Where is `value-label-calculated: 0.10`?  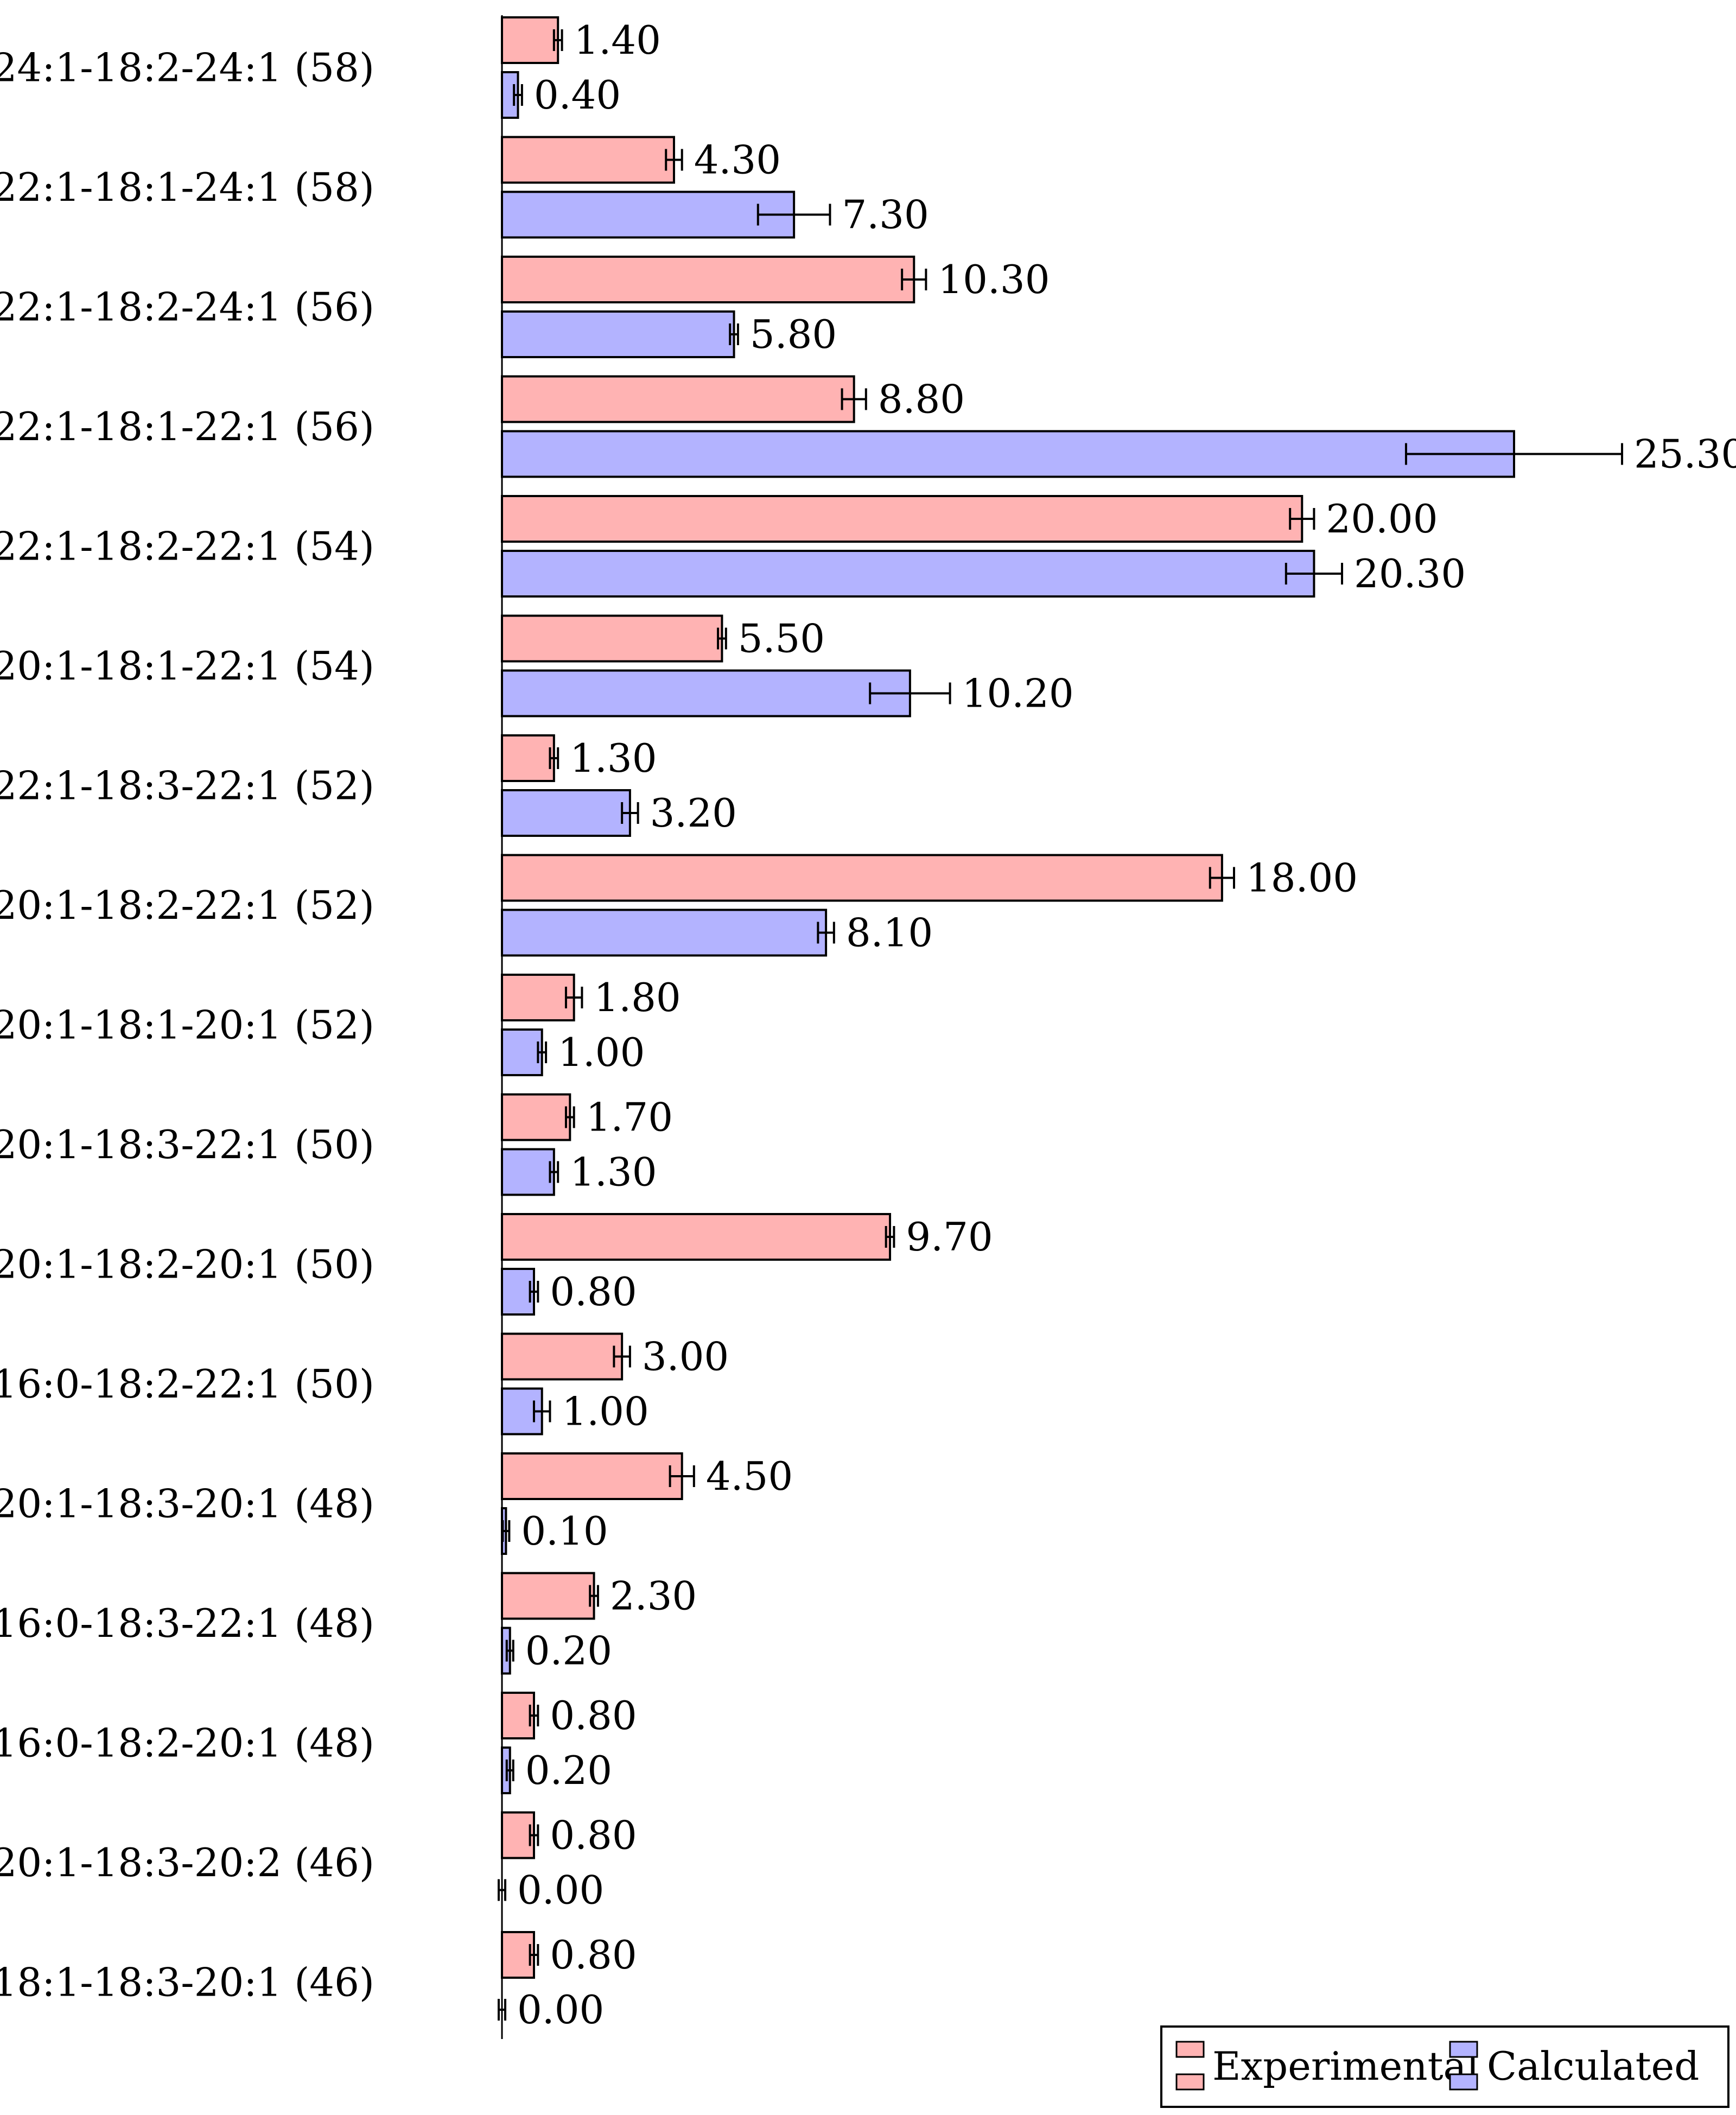
value-label-calculated: 0.10 is located at coordinates (564, 1531).